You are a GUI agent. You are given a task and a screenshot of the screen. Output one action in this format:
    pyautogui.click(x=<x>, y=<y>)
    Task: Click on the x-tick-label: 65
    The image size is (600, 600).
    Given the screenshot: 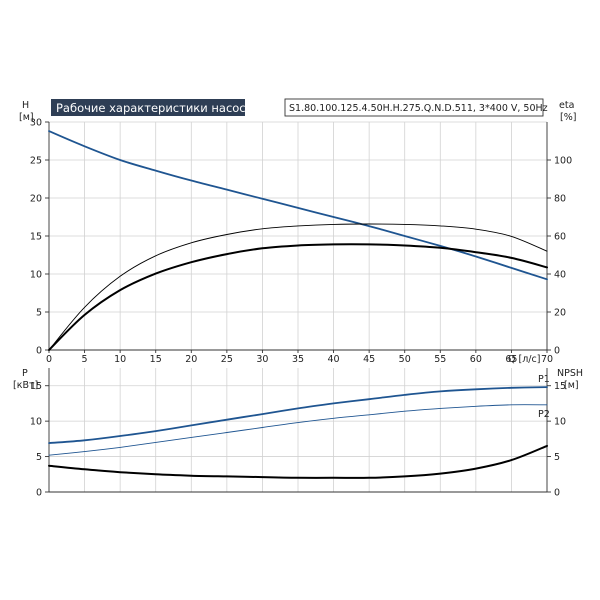 What is the action you would take?
    pyautogui.click(x=511, y=359)
    